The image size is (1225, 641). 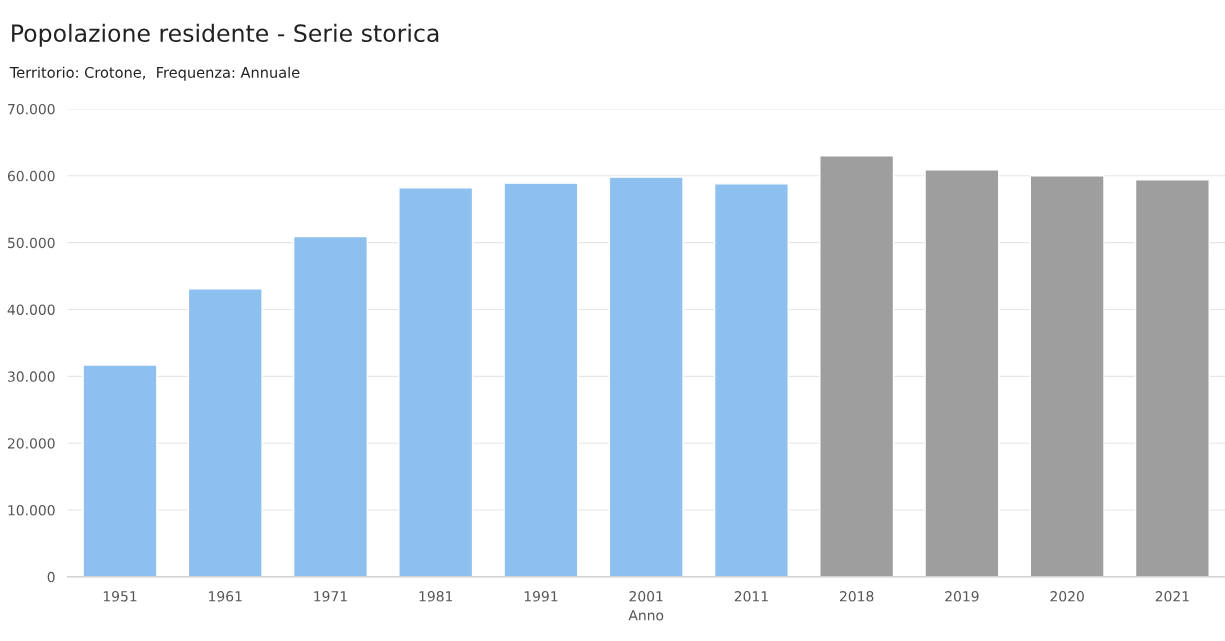 I want to click on x-tick-label: 1961, so click(x=225, y=596).